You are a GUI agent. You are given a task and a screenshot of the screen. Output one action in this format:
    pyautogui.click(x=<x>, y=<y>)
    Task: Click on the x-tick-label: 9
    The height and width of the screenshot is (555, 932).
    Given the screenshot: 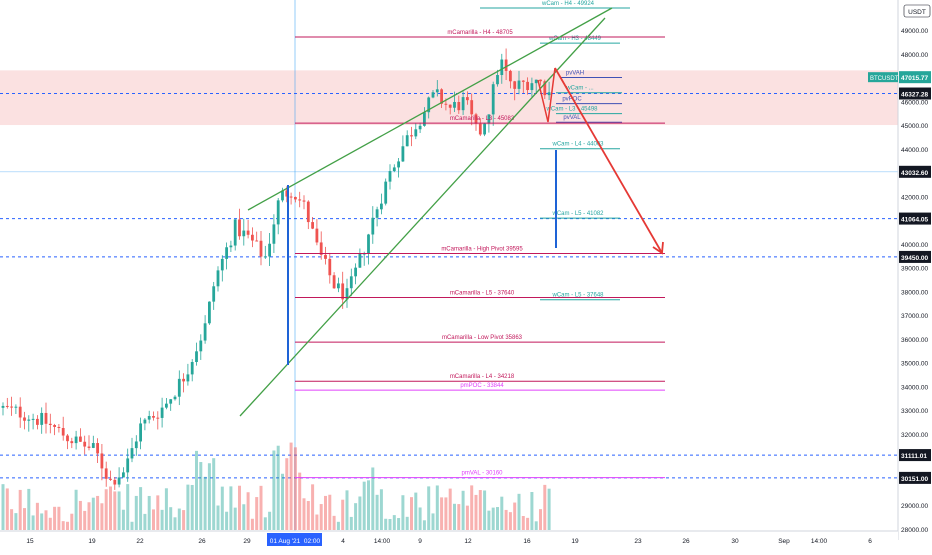 What is the action you would take?
    pyautogui.click(x=420, y=541)
    